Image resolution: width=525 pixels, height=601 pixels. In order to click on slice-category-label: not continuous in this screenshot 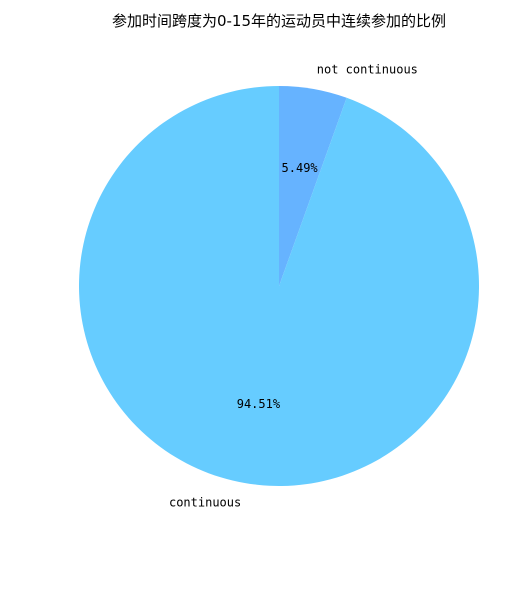, I will do `click(367, 69)`.